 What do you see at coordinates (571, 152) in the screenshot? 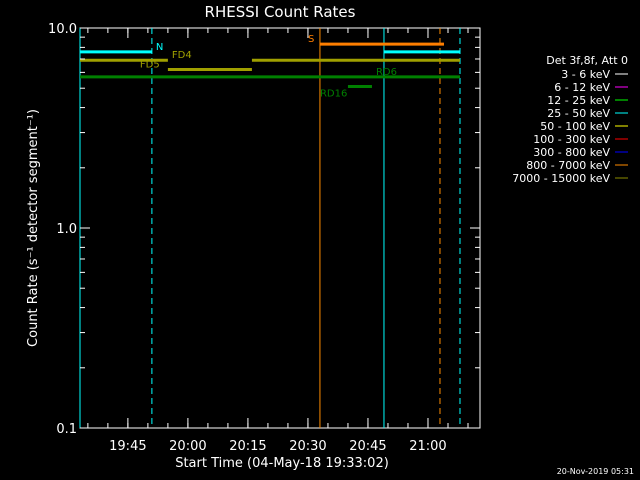
I see `legend-label-7: 300 - 800 keV` at bounding box center [571, 152].